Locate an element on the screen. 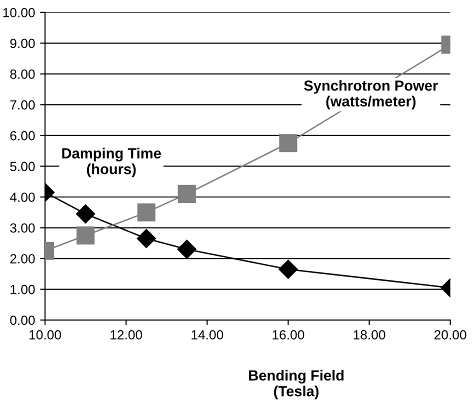 The height and width of the screenshot is (413, 474). y-tick-label: 0.00 is located at coordinates (22, 320).